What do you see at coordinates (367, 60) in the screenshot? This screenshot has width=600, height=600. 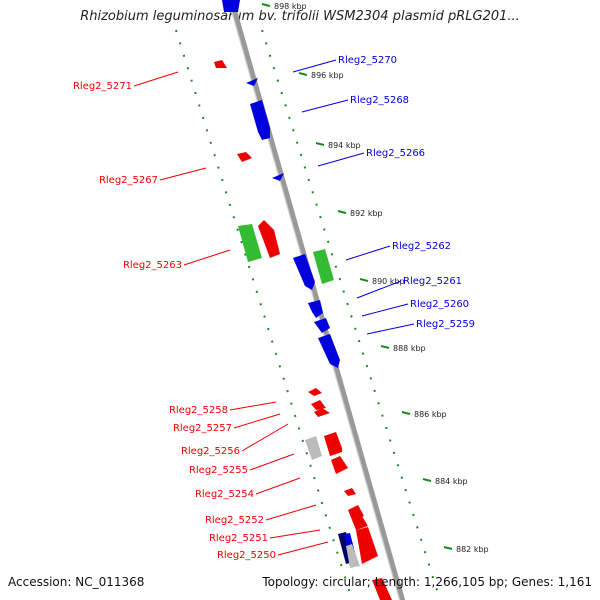 I see `gene-label-reverse: Rleg2_5270` at bounding box center [367, 60].